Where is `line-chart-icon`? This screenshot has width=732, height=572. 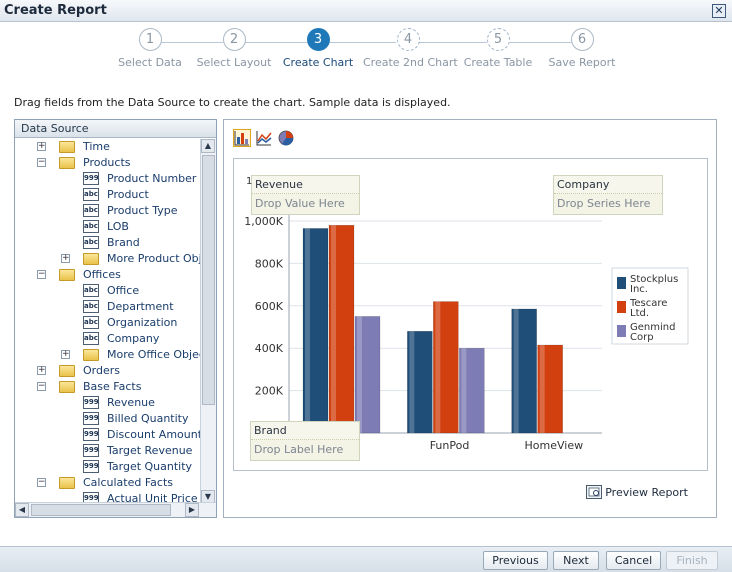
line-chart-icon is located at coordinates (264, 138).